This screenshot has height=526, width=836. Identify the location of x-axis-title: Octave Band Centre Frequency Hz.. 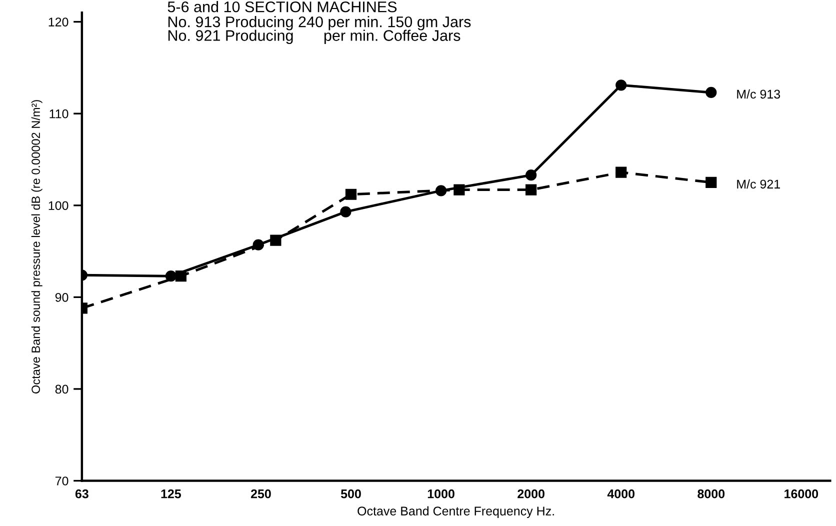
(456, 512).